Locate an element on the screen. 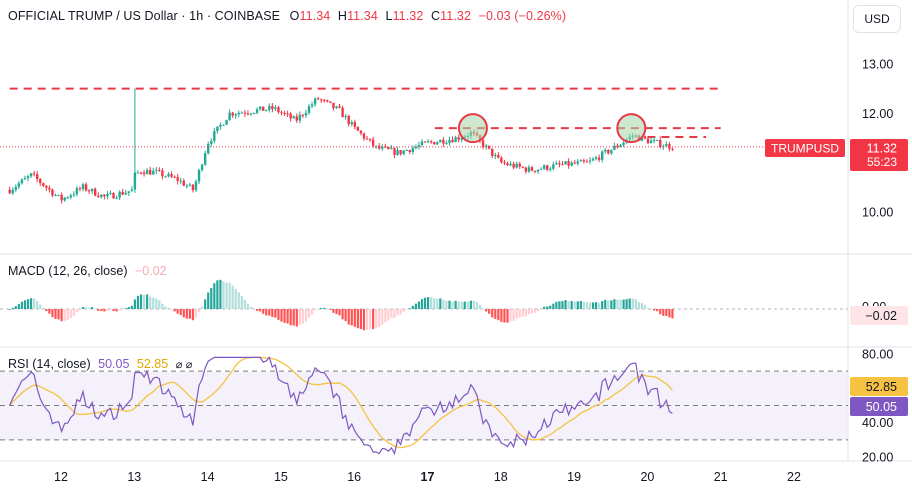  time-tick-label: 15 is located at coordinates (281, 477).